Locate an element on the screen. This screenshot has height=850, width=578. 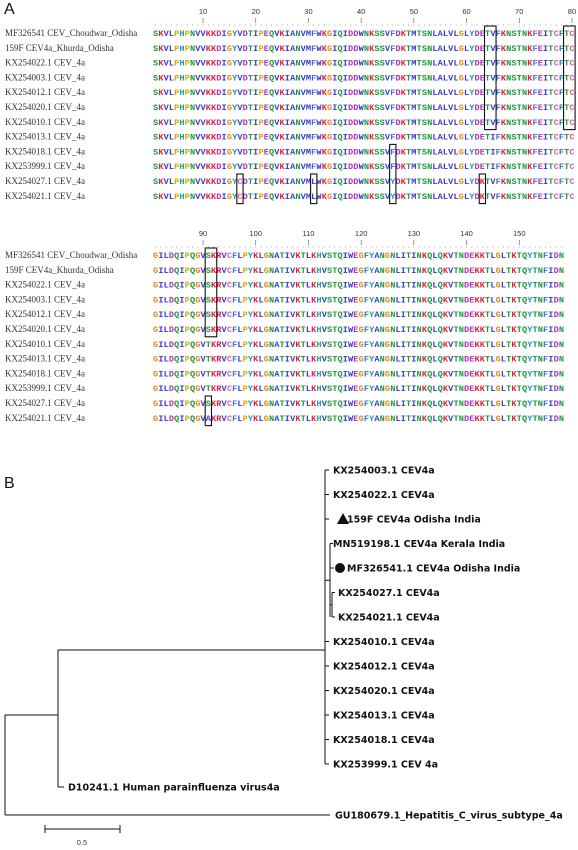
residue: C is located at coordinates (229, 389).